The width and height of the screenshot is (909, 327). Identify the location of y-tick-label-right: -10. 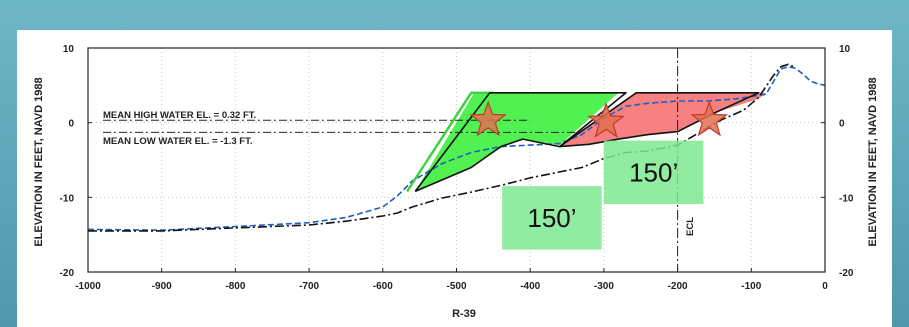
(846, 198).